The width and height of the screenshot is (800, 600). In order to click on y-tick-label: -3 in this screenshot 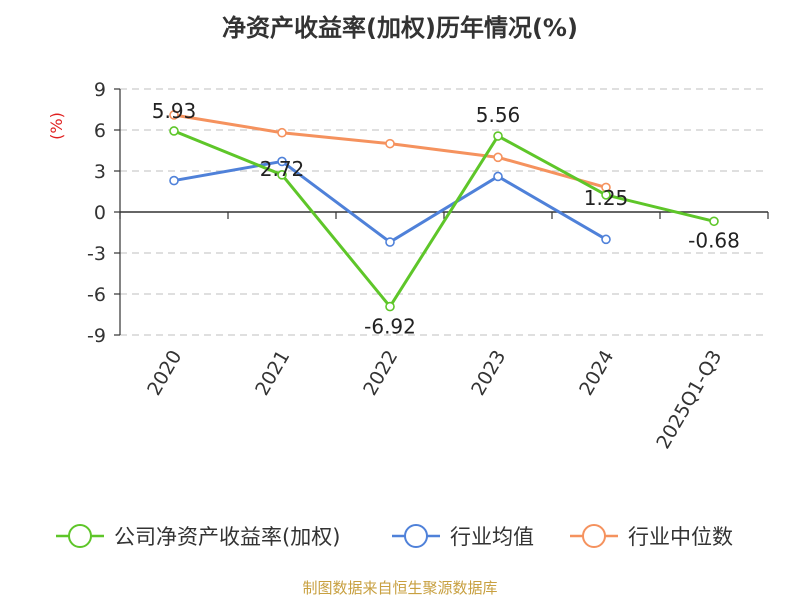, I will do `click(96, 254)`.